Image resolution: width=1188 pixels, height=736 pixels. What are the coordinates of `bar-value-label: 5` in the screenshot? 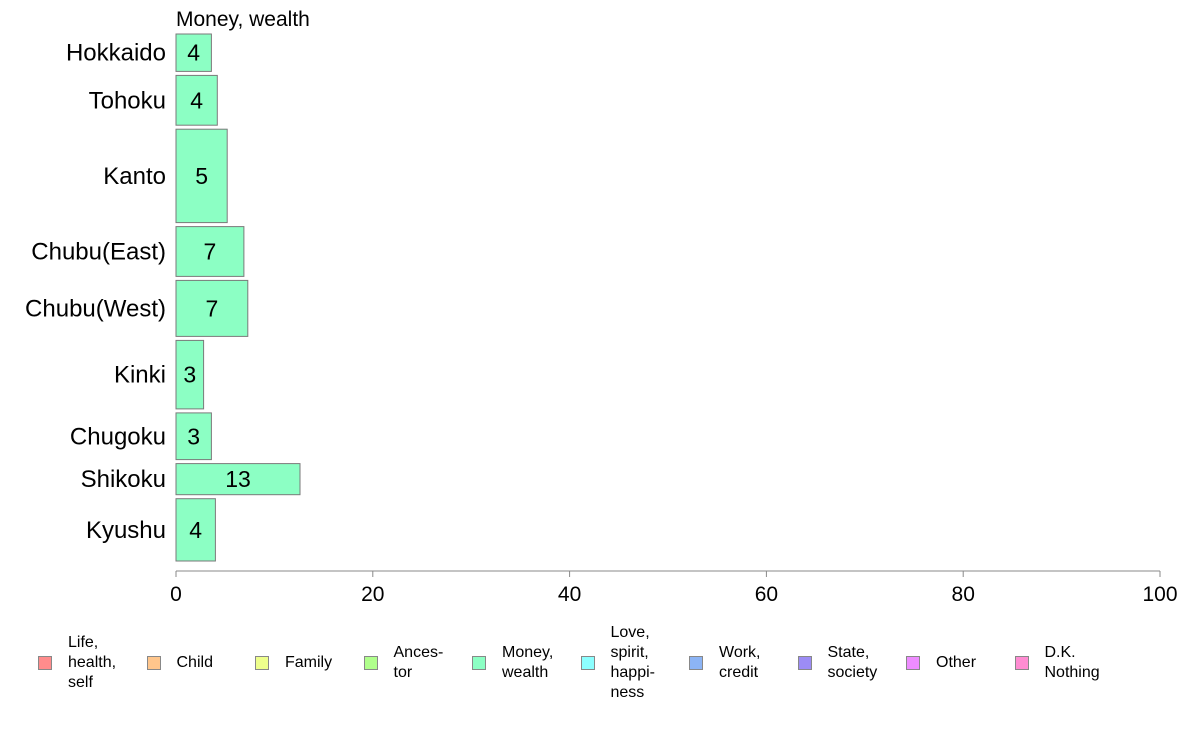 It's located at (201, 176).